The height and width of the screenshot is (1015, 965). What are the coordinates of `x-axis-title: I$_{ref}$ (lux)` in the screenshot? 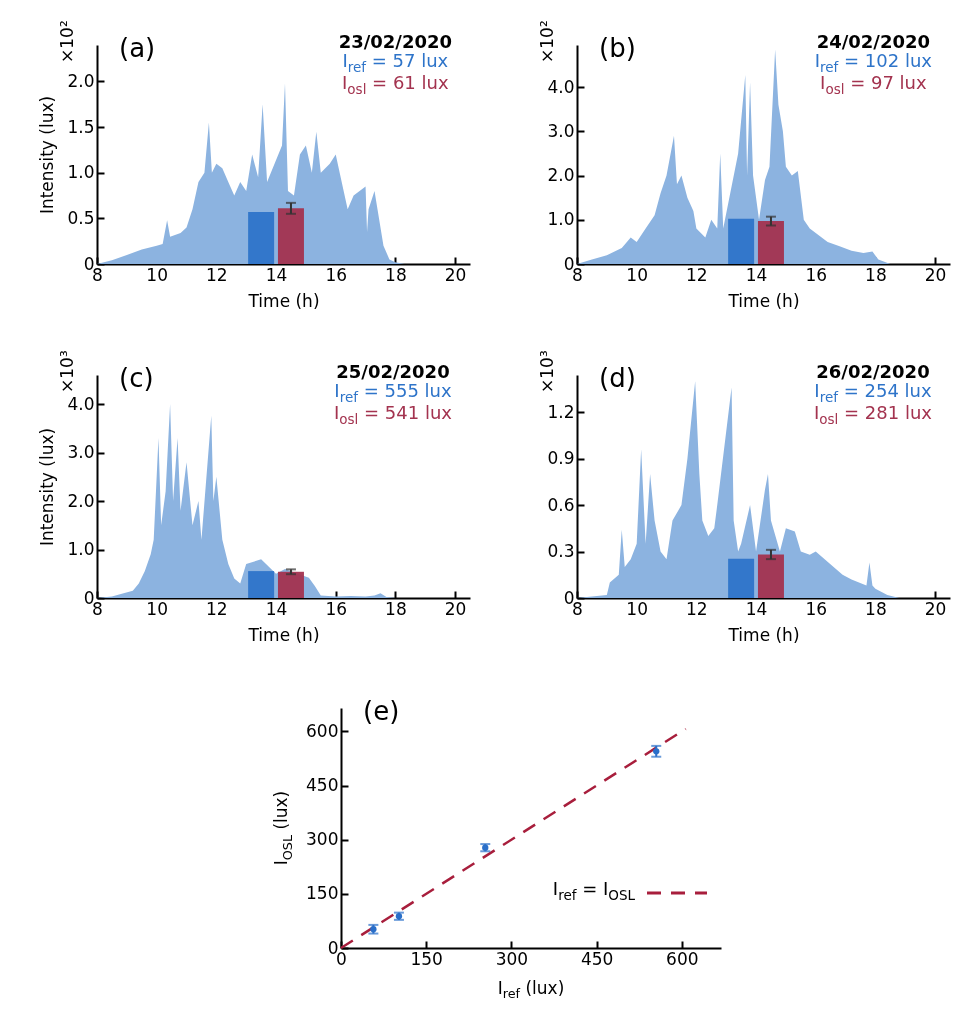 It's located at (531, 990).